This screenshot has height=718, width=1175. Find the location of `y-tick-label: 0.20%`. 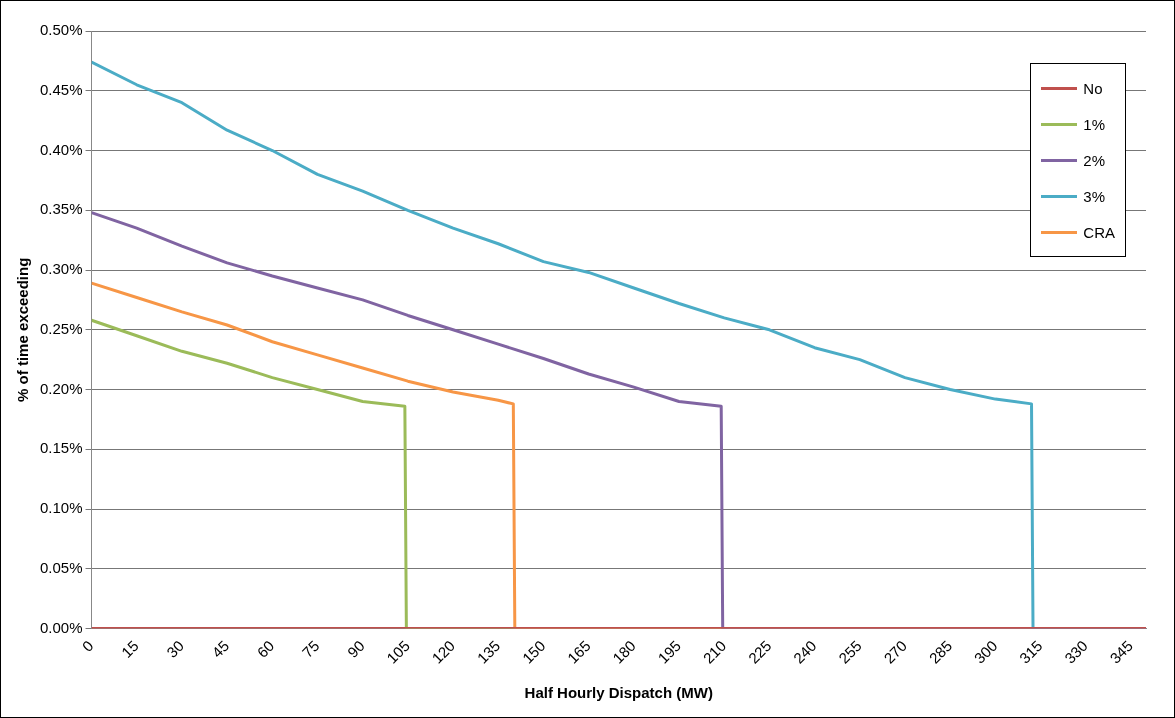

y-tick-label: 0.20% is located at coordinates (61, 388).